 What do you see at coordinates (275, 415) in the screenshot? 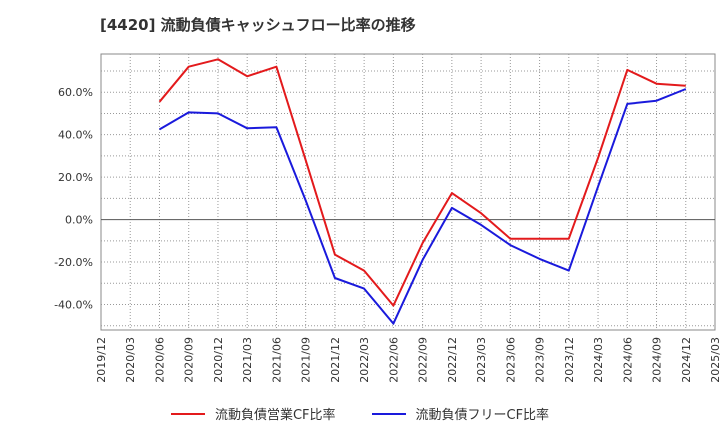
I see `legend-label-operating-cf: 流動負債営業CF比率` at bounding box center [275, 415].